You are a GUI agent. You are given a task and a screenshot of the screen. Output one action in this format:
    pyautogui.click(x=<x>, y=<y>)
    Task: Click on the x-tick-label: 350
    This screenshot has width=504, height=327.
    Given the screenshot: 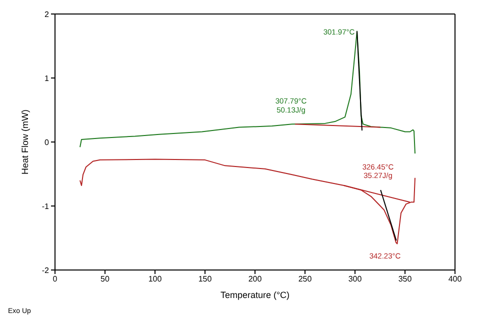 What is the action you would take?
    pyautogui.click(x=405, y=279)
    